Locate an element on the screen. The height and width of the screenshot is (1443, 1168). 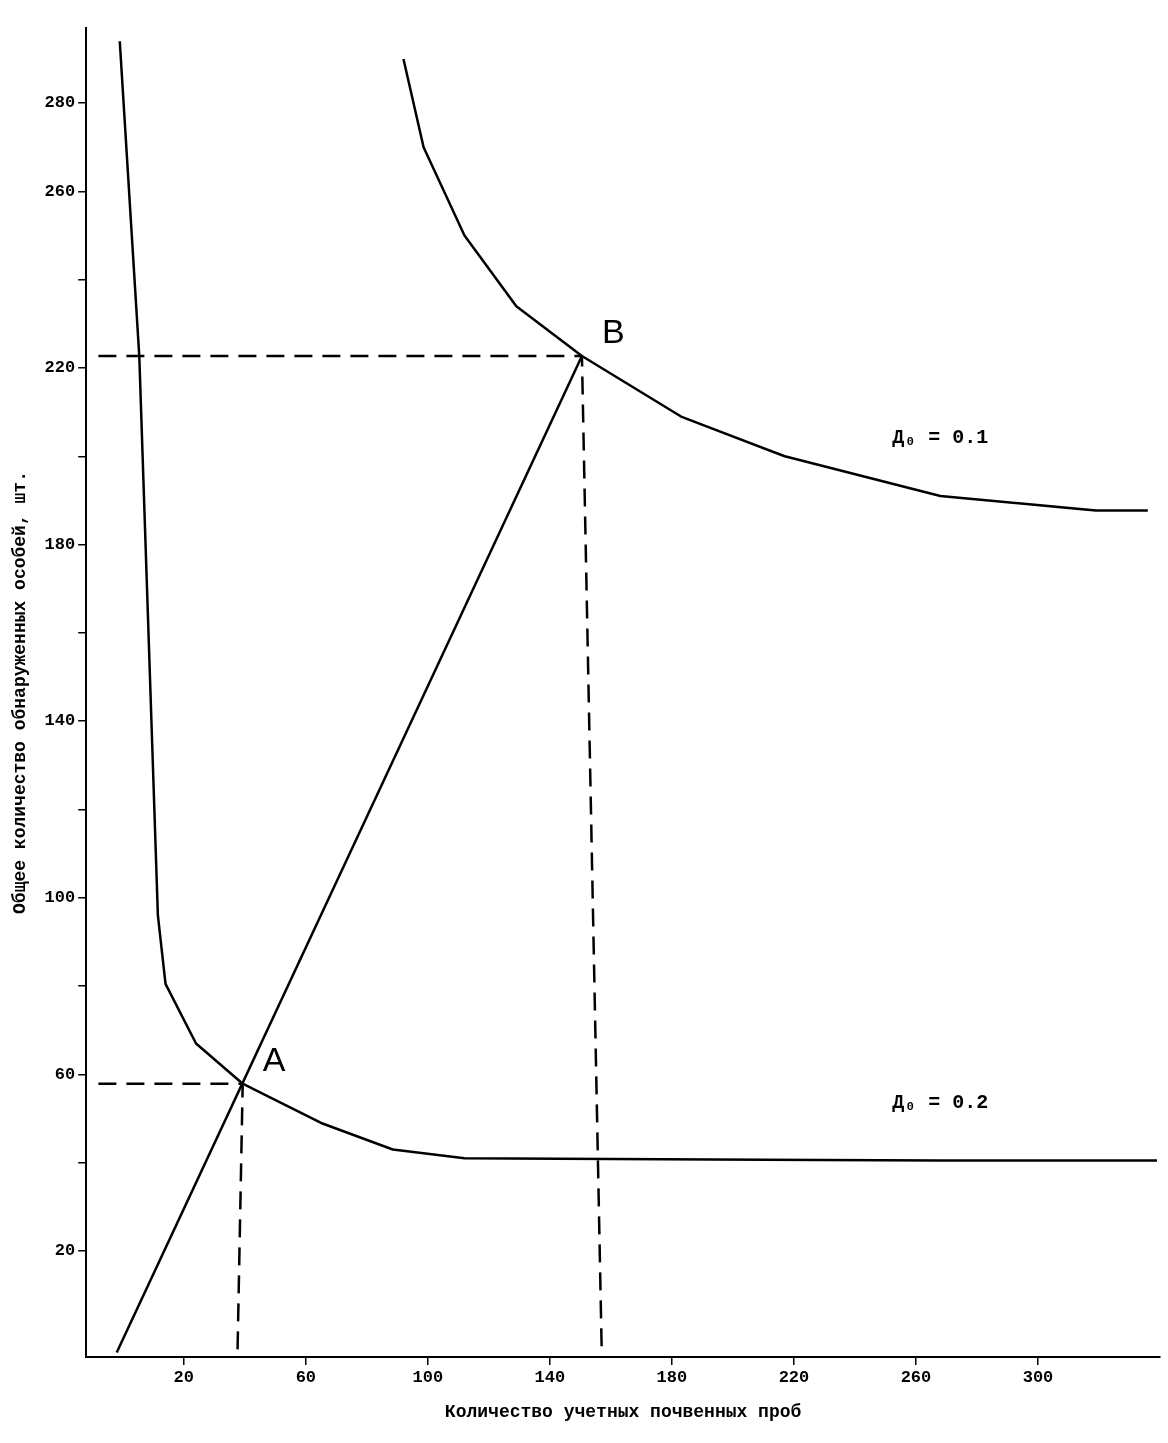
y-tick-label: 20 is located at coordinates (65, 1251).